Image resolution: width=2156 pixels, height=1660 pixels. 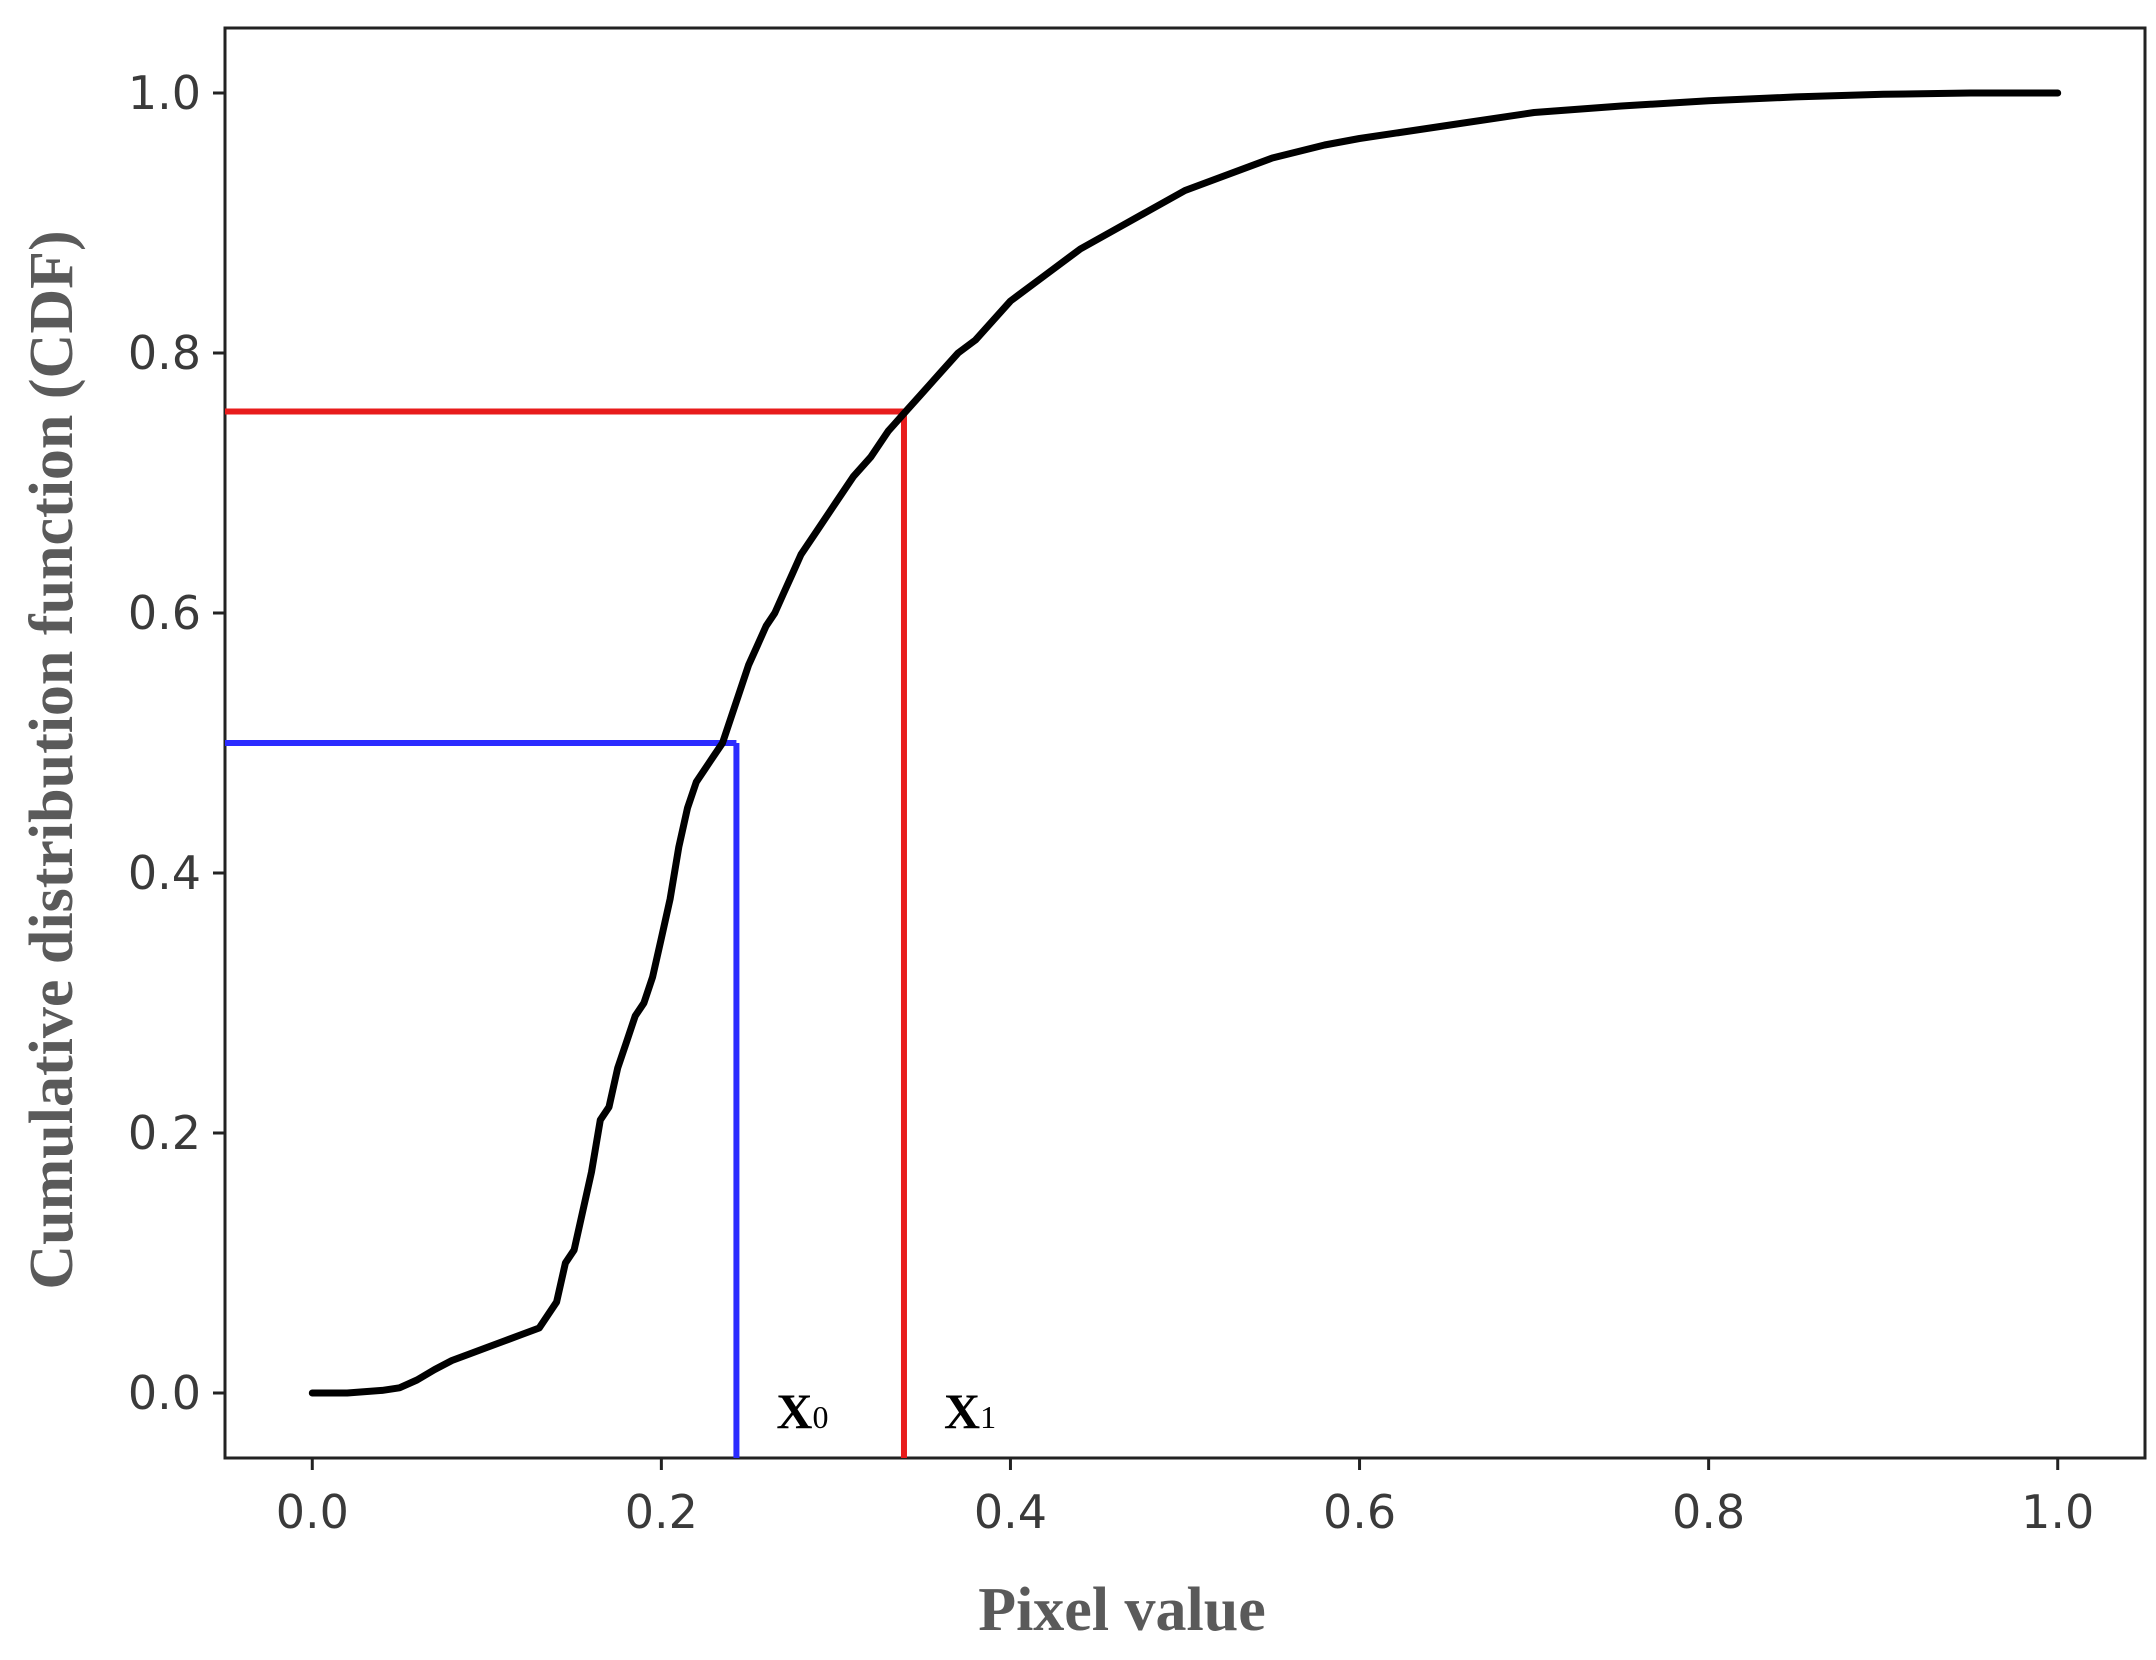 I want to click on y-tick-label: 0.0, so click(x=164, y=1393).